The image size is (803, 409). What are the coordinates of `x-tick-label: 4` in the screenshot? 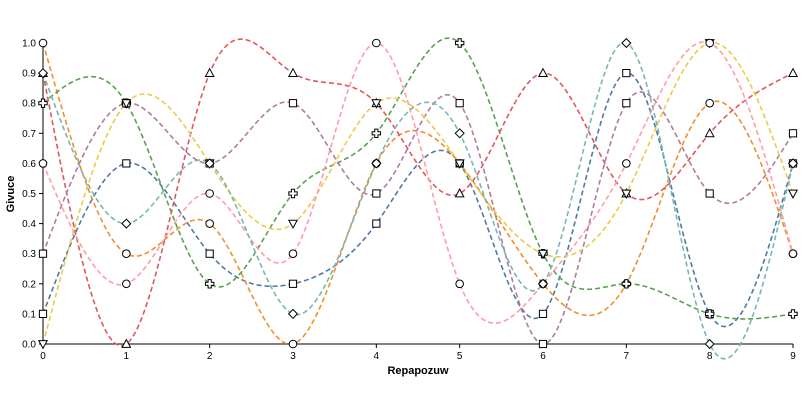 It's located at (377, 356).